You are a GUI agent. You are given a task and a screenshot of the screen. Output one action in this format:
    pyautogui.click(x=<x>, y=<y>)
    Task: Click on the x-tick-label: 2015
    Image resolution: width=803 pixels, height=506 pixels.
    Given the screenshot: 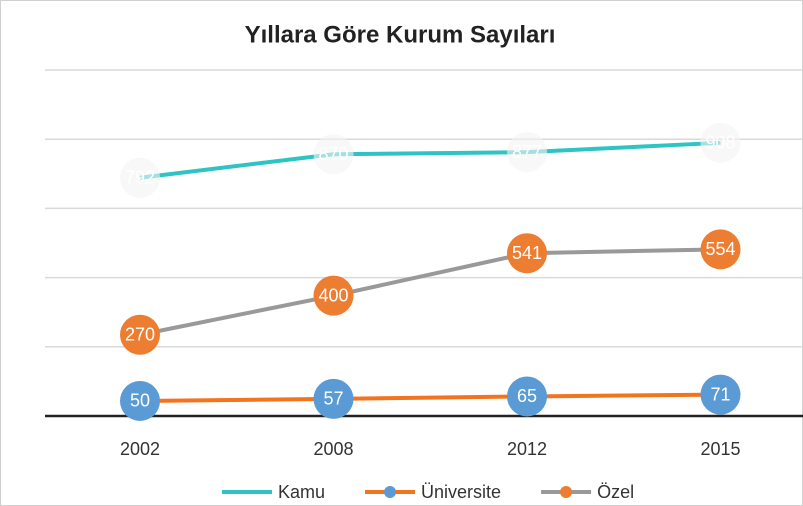 What is the action you would take?
    pyautogui.click(x=720, y=449)
    